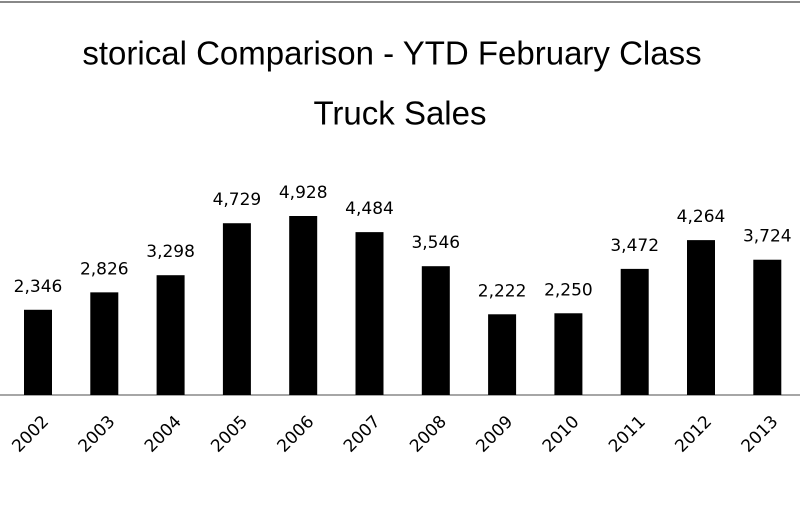  Describe the element at coordinates (170, 252) in the screenshot. I see `data-label: 3,298` at that location.